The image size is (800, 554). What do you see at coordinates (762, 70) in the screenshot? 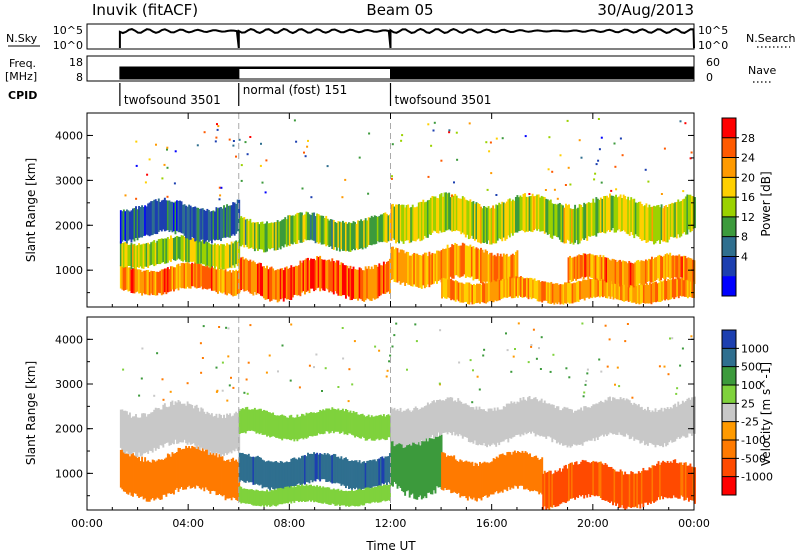
I see `nave-label: Nave` at bounding box center [762, 70].